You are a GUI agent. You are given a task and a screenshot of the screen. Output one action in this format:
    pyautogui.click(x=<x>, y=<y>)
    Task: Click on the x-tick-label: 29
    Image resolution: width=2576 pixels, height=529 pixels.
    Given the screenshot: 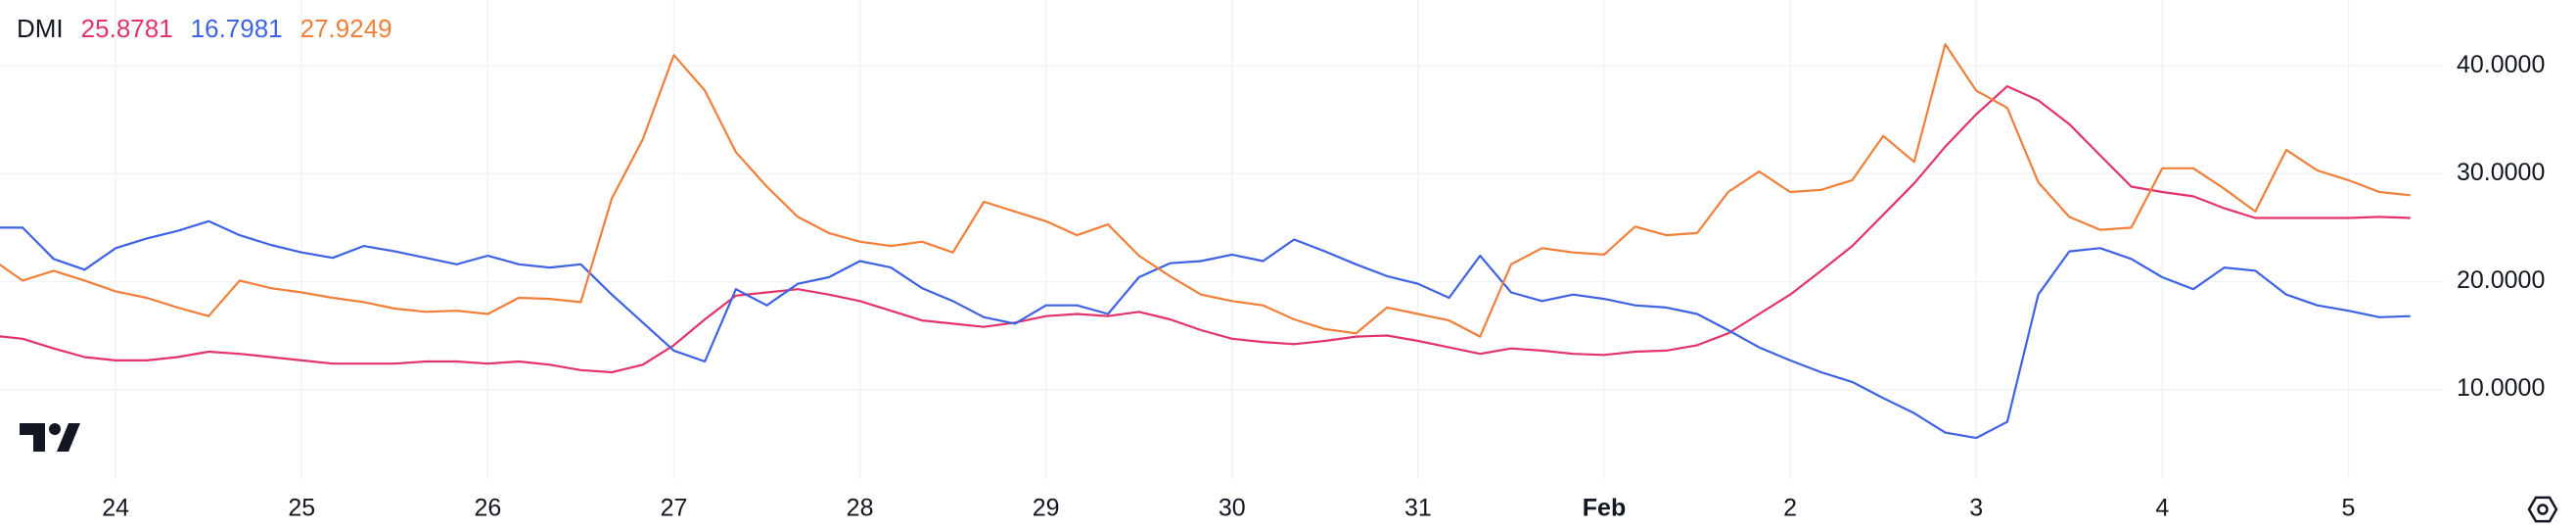 What is the action you would take?
    pyautogui.click(x=1046, y=508)
    